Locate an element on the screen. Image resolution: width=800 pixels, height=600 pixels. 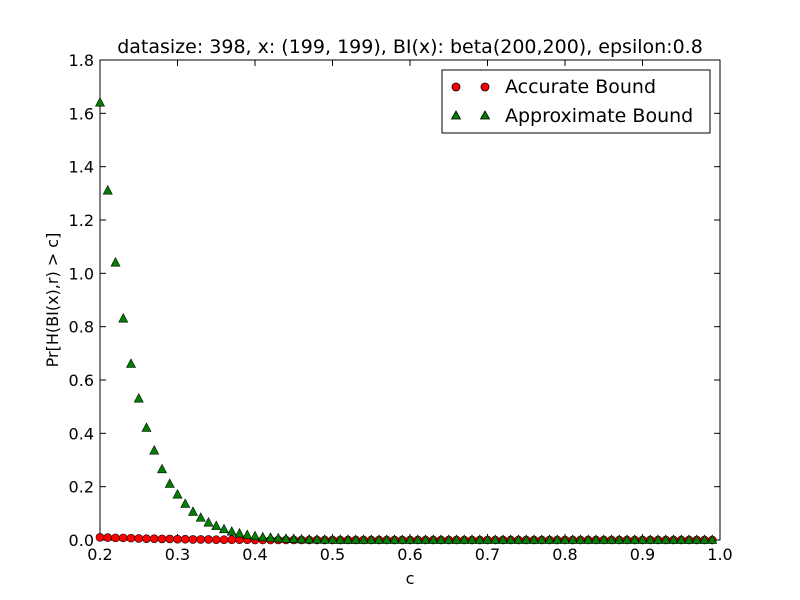
x-tick-label: 0.9 is located at coordinates (642, 554).